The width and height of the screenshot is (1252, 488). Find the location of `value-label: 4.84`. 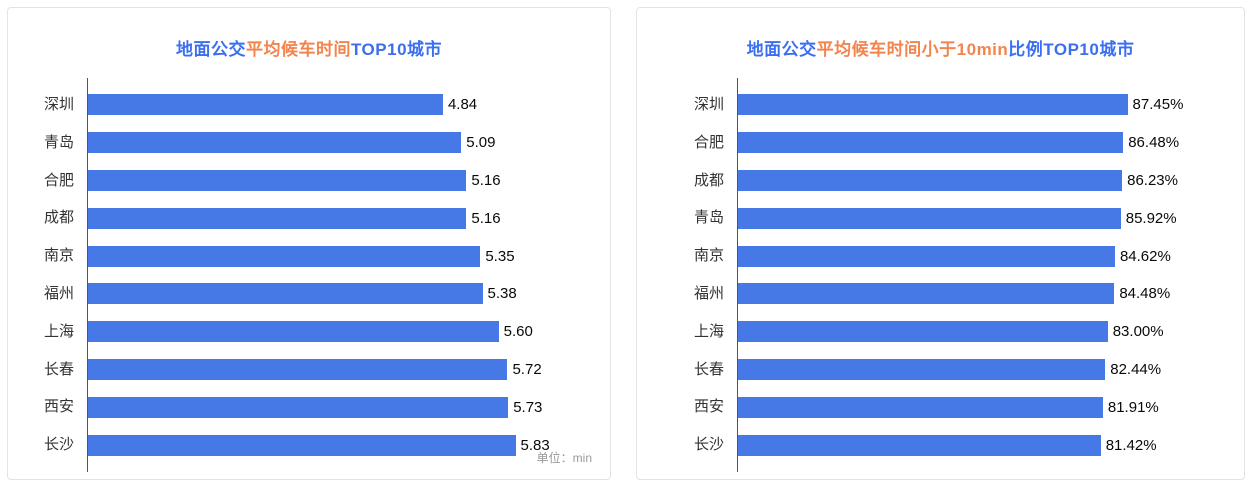

value-label: 4.84 is located at coordinates (462, 105).